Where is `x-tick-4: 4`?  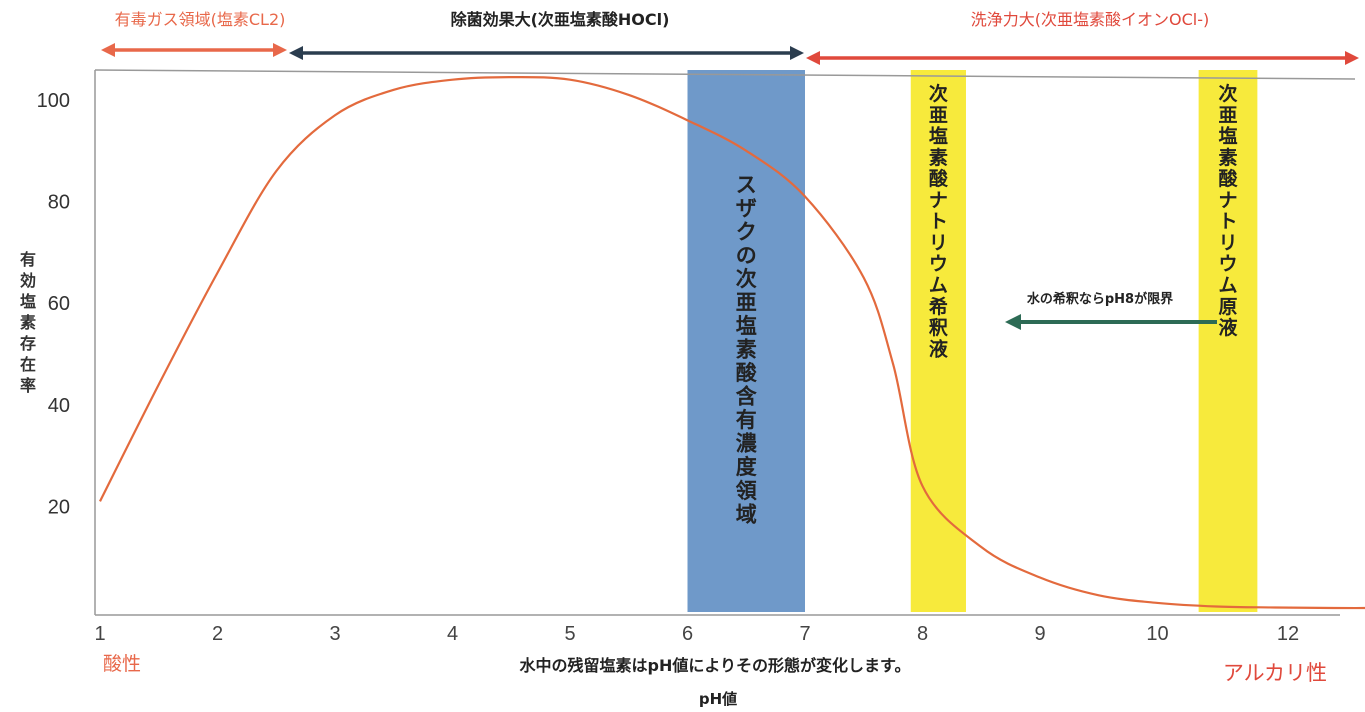
x-tick-4: 4 is located at coordinates (452, 634).